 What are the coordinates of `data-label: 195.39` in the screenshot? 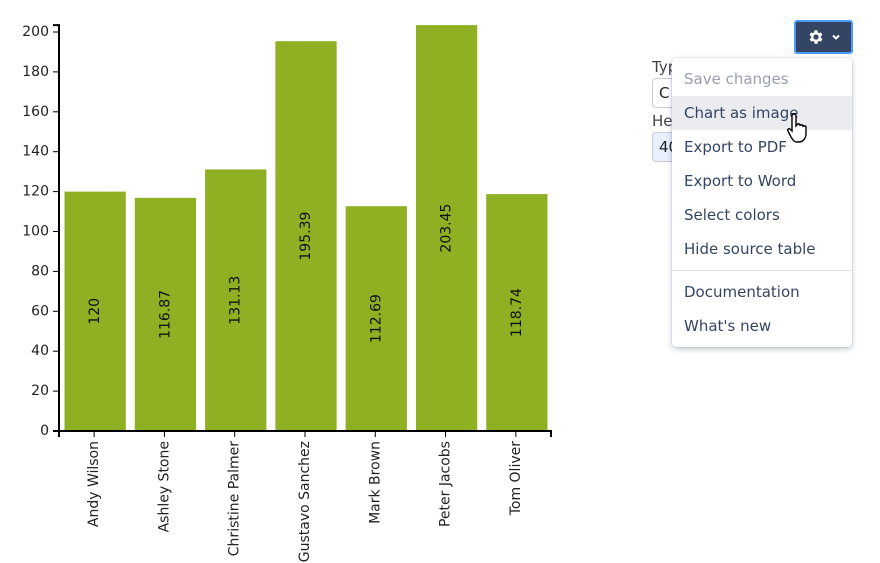 It's located at (306, 236).